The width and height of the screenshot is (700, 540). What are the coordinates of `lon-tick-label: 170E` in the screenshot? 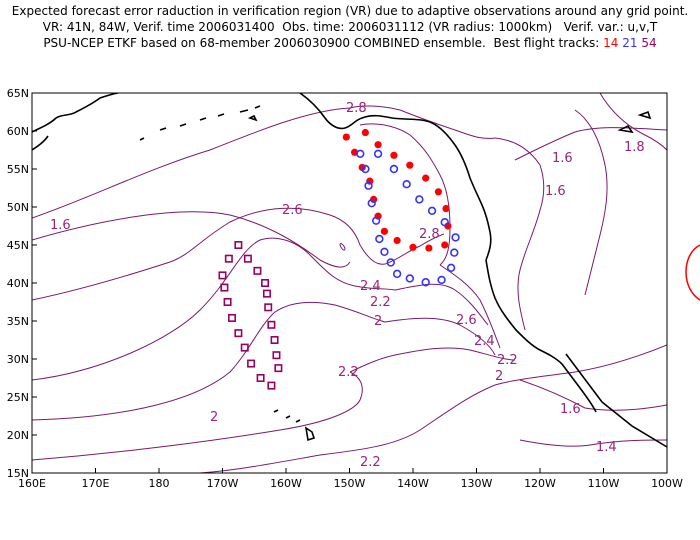 It's located at (96, 483).